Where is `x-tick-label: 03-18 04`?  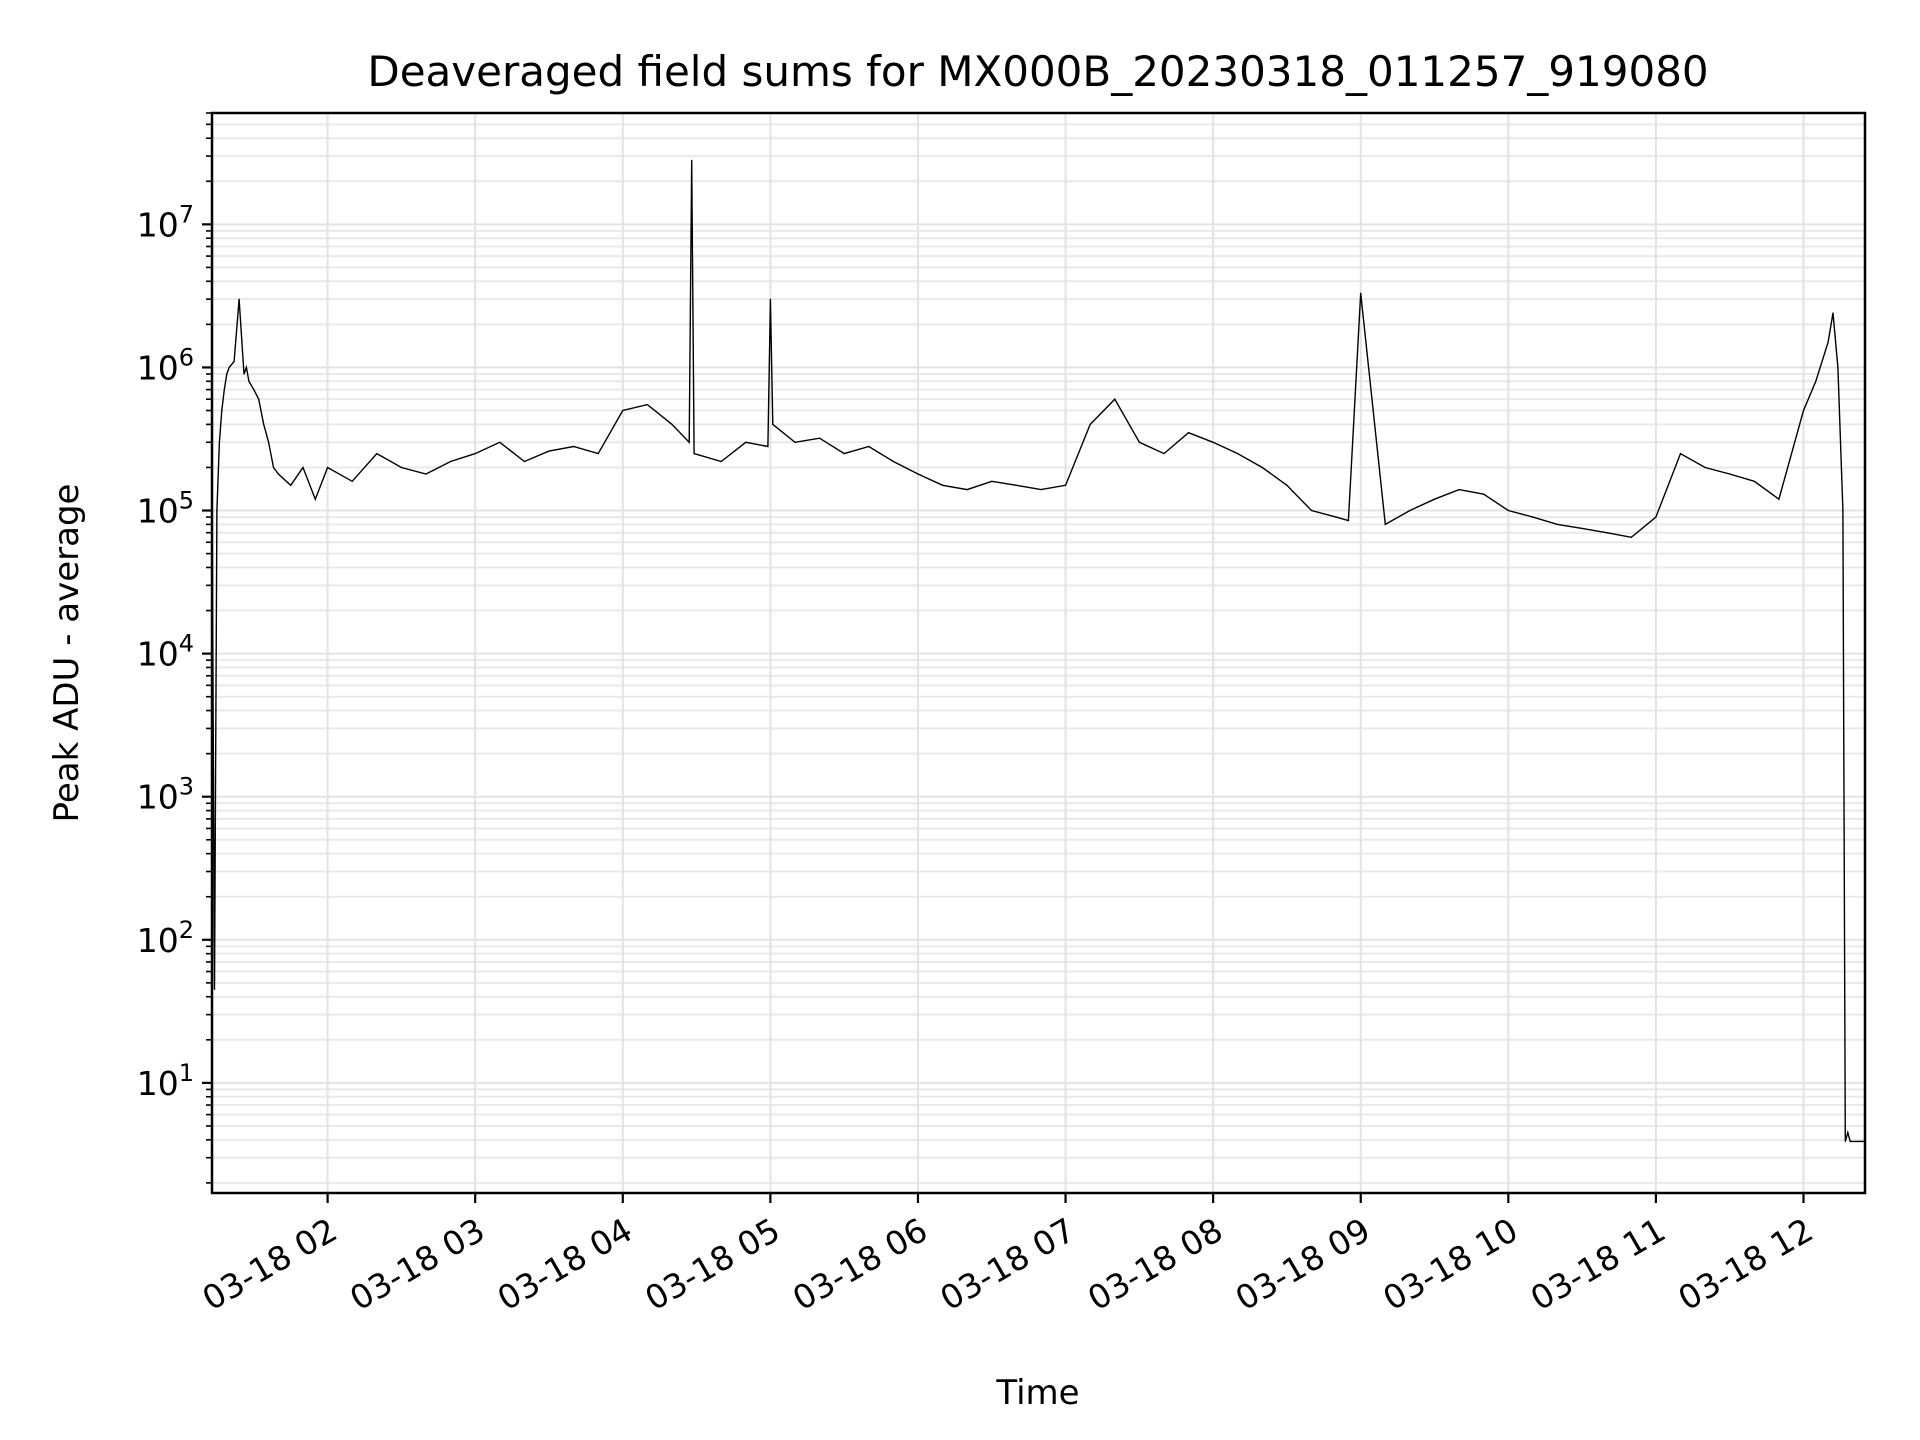
x-tick-label: 03-18 04 is located at coordinates (565, 1264).